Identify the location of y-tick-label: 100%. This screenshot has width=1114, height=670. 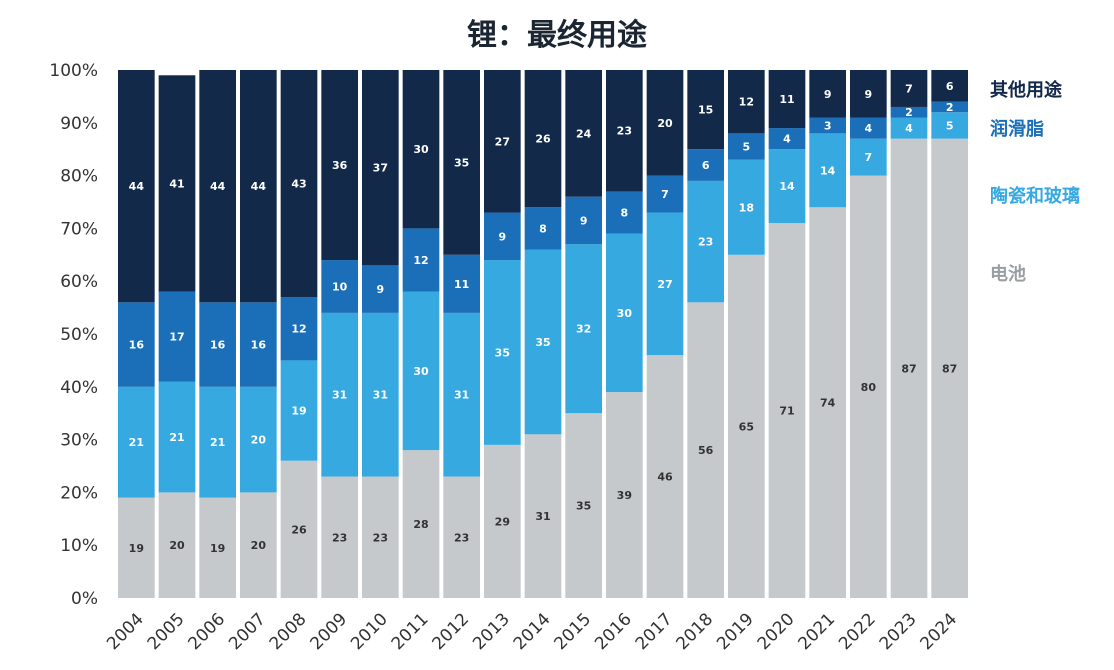
(73, 71).